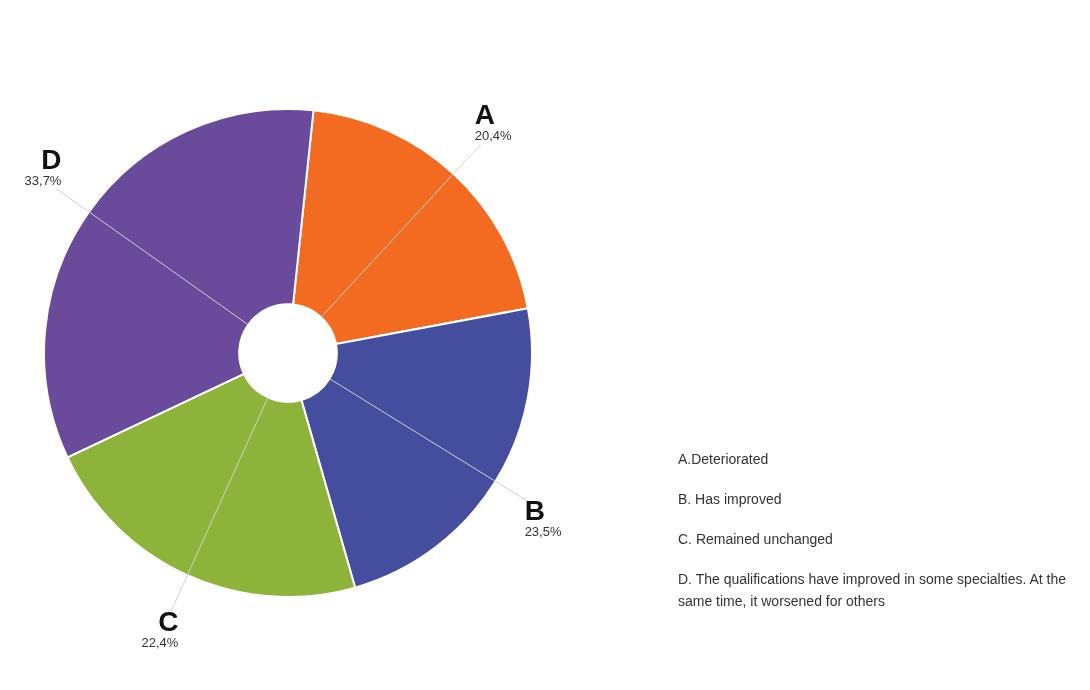  Describe the element at coordinates (873, 590) in the screenshot. I see `text: D. The qualifications have improved in some specialties. At the same time, it worsened for others` at that location.